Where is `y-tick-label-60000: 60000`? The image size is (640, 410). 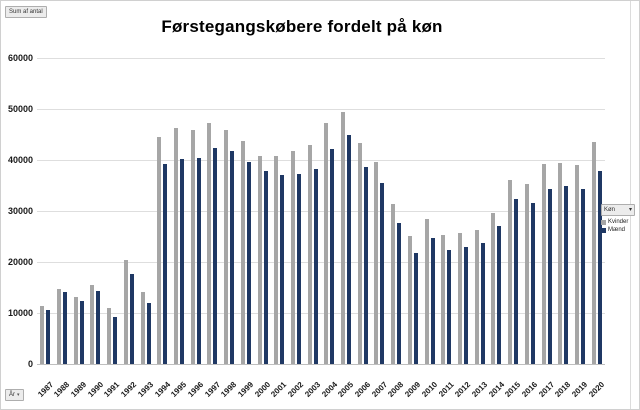
y-tick-label-60000: 60000 is located at coordinates (20, 58).